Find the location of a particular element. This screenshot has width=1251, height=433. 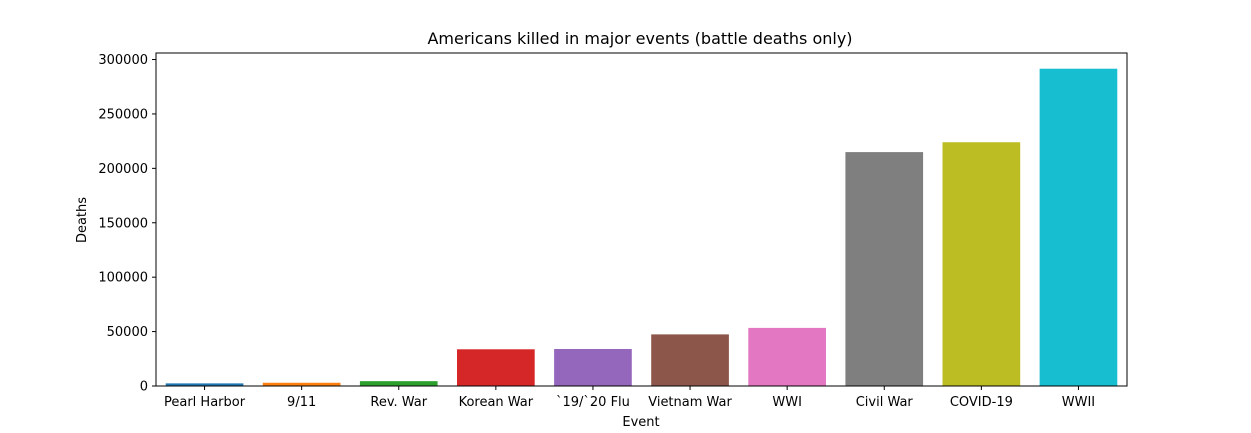

x-tick-label-3: Korean War is located at coordinates (496, 402).